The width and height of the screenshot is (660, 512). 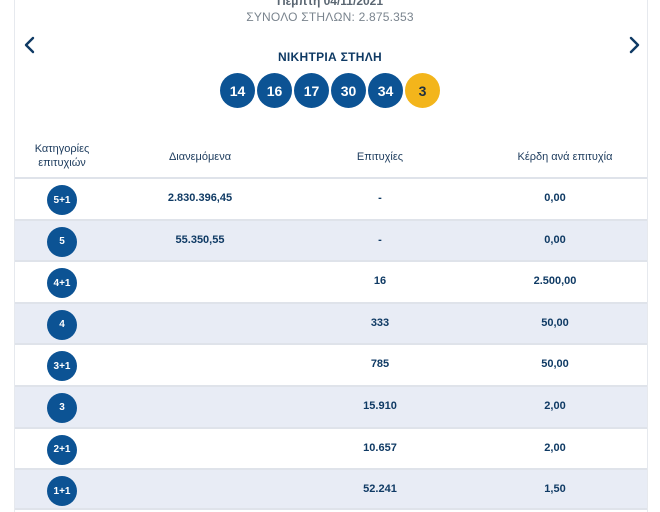 I want to click on table-row: 3 15.910 2,00, so click(x=331, y=405).